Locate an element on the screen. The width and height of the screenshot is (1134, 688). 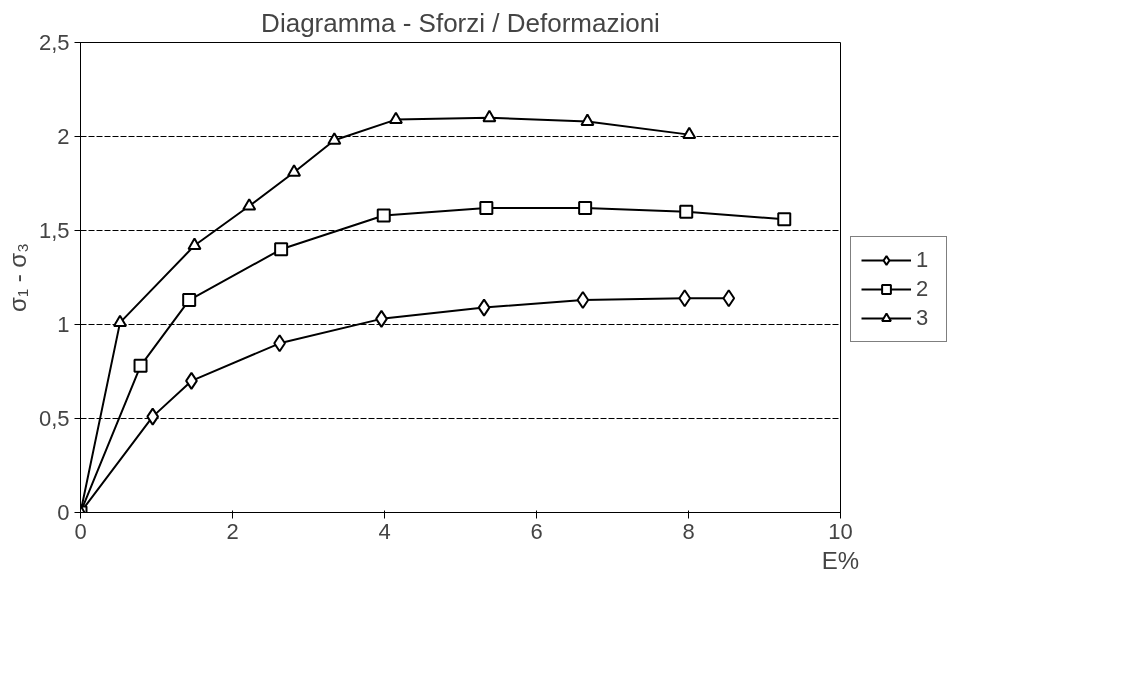
x-tick-label: 4 is located at coordinates (384, 531).